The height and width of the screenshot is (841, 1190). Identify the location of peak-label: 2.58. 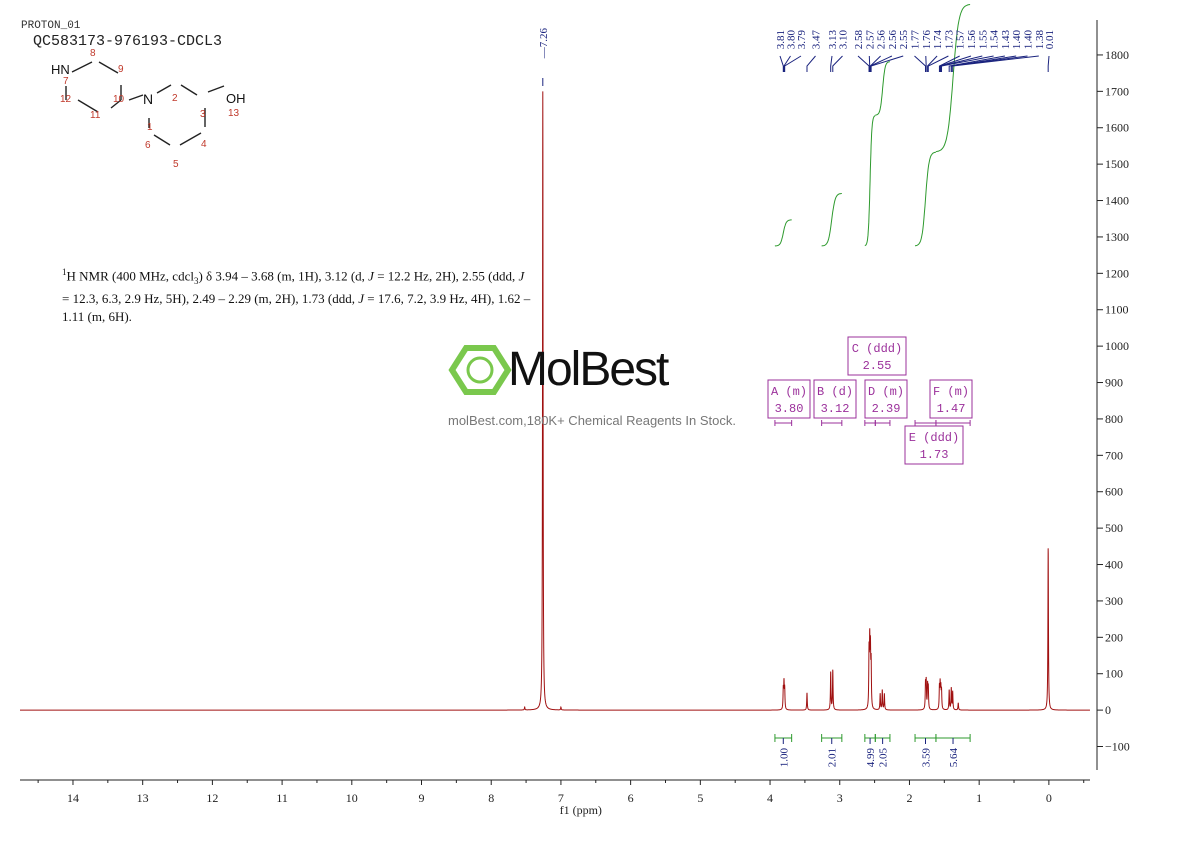
(859, 40).